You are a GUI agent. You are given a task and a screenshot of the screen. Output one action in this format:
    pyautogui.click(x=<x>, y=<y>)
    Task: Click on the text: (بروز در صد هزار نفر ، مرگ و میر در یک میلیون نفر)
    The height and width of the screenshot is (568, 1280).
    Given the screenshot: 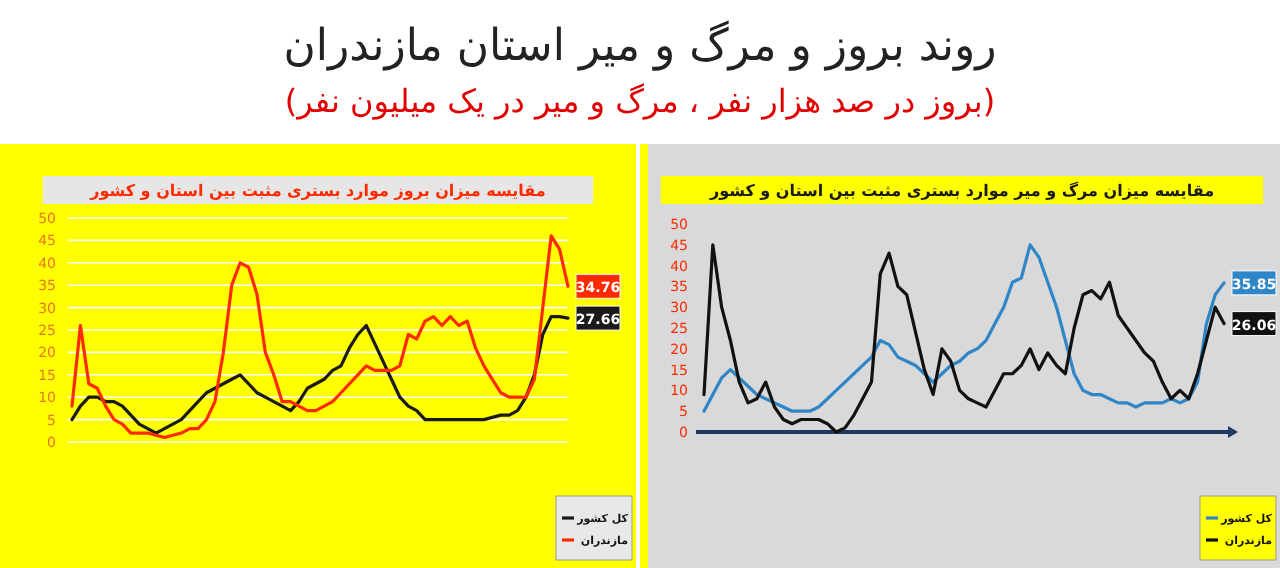 What is the action you would take?
    pyautogui.click(x=640, y=101)
    